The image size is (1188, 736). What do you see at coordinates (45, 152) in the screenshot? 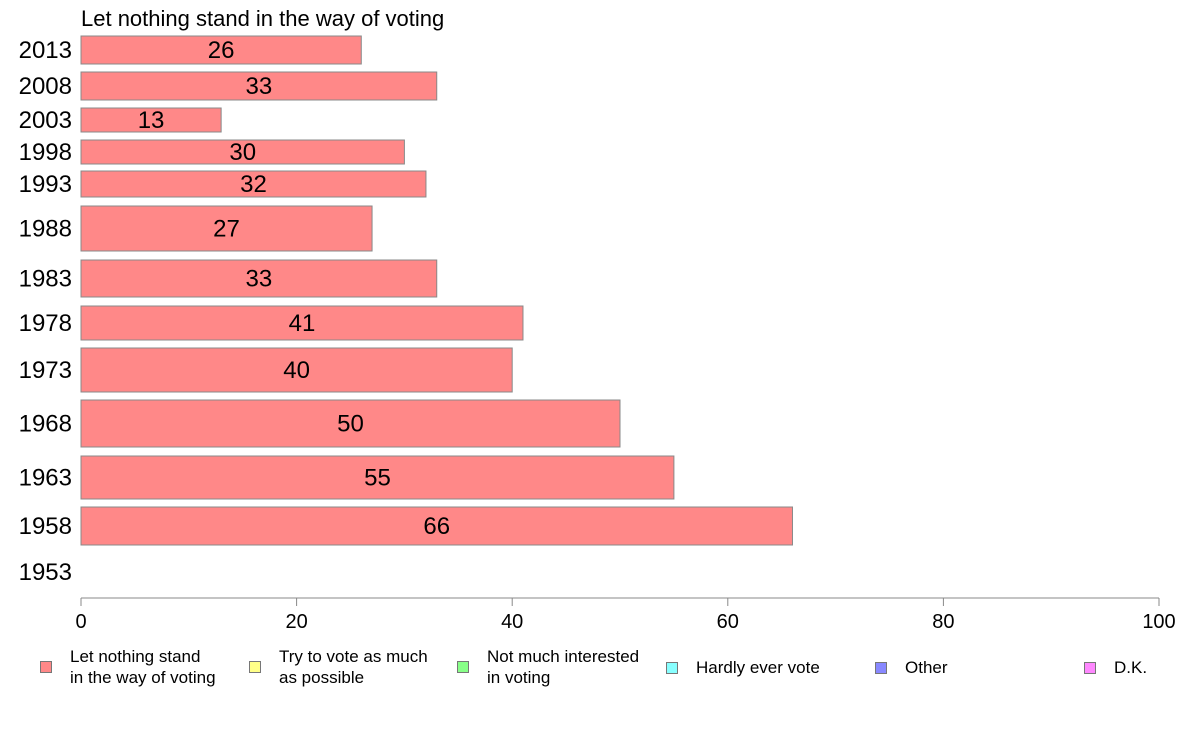
I see `y-tick-label: 1998` at bounding box center [45, 152].